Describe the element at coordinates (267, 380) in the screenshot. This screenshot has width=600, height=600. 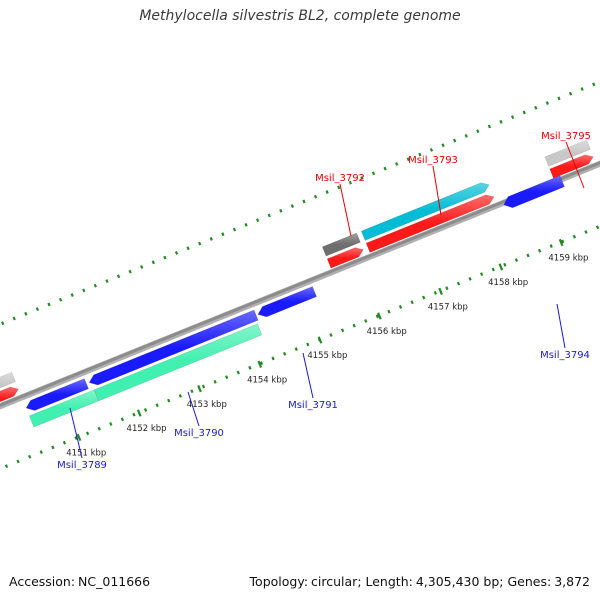
I see `scale-label: 4154 kbp` at that location.